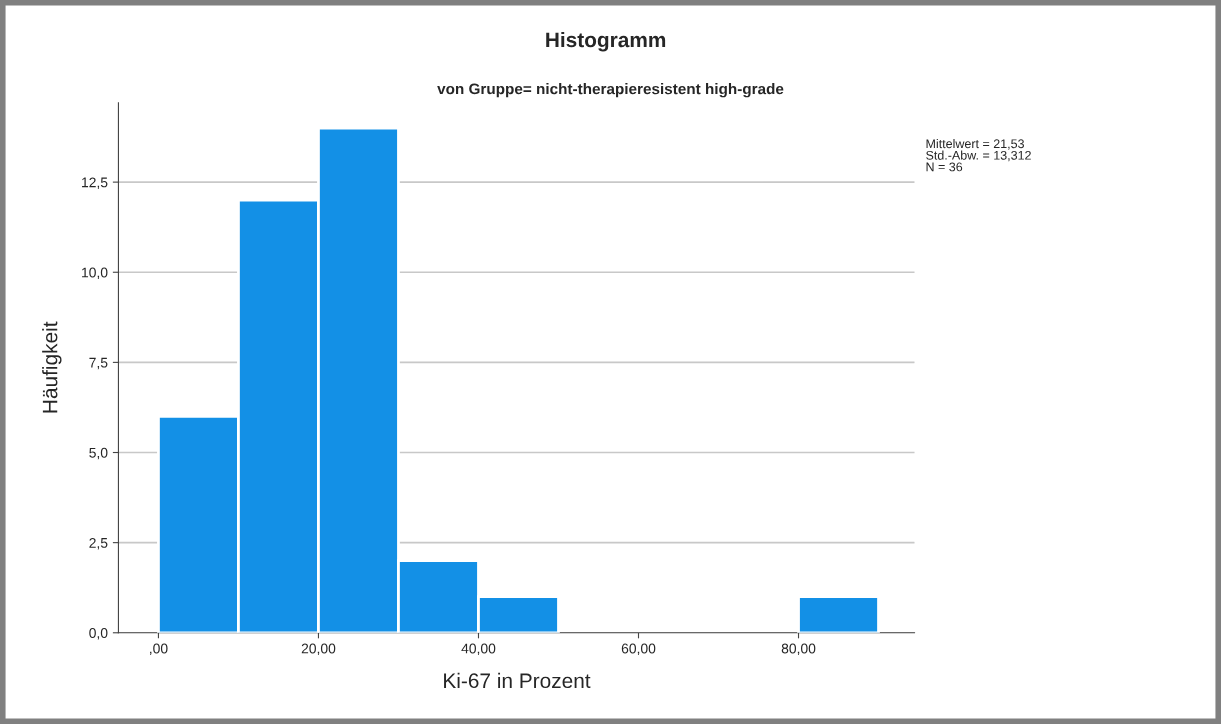  Describe the element at coordinates (978, 156) in the screenshot. I see `text: Std.-Abw. = 13,312` at that location.